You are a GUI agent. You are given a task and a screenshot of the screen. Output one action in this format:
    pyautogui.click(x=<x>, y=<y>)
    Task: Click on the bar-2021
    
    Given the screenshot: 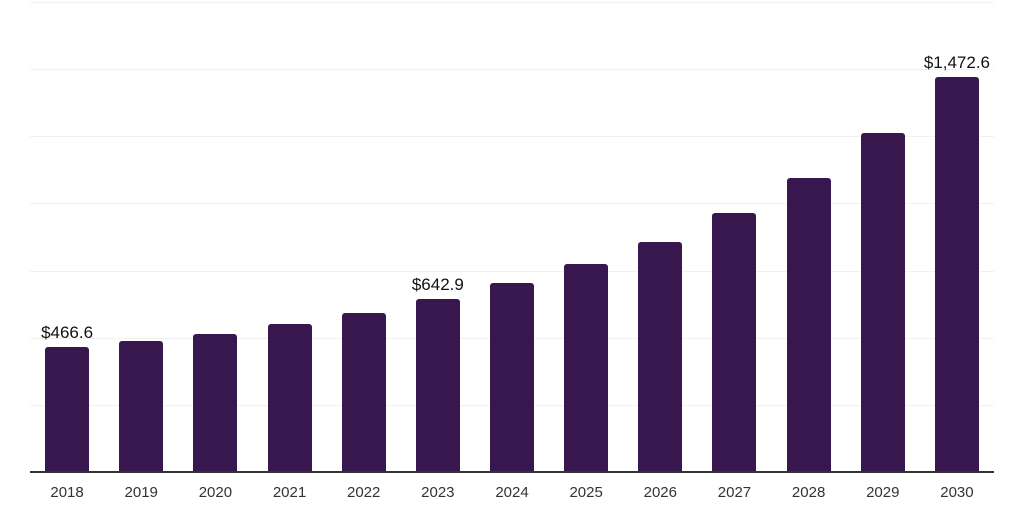 What is the action you would take?
    pyautogui.click(x=289, y=398)
    